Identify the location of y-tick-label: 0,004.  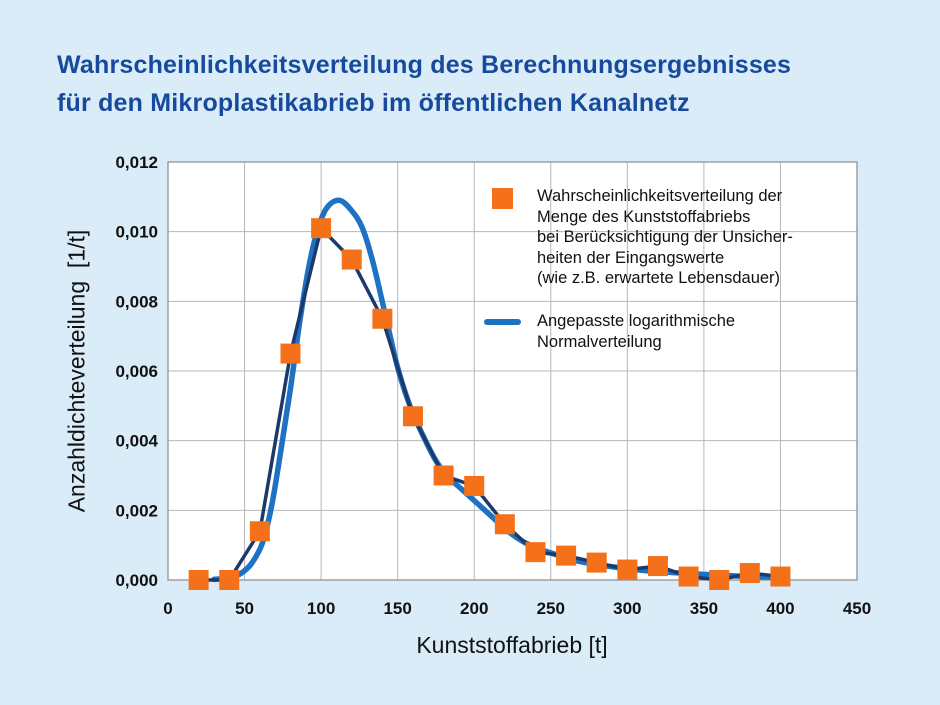
(136, 441).